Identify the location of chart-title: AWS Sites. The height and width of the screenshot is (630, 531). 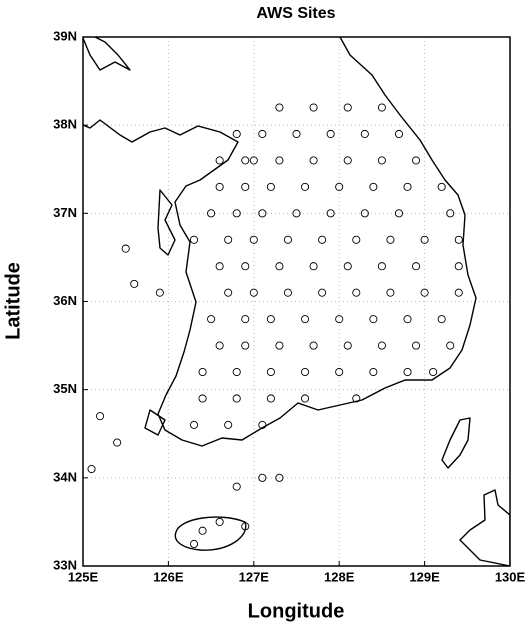
(295, 13).